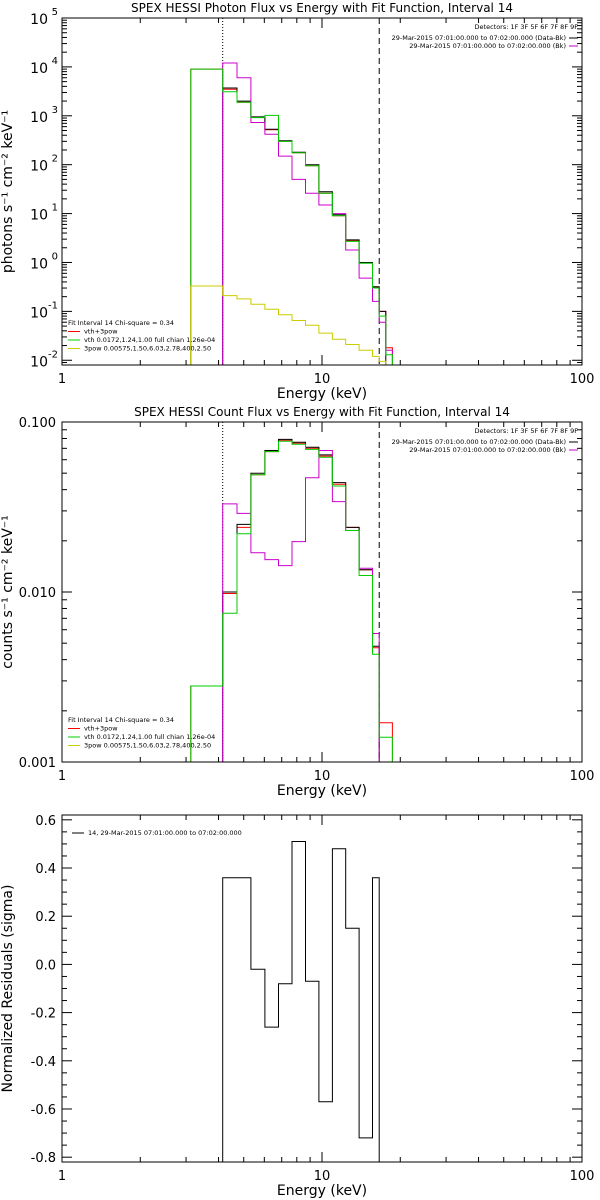 This screenshot has width=600, height=1200. Describe the element at coordinates (53, 354) in the screenshot. I see `y-tick-label-exp: -2` at that location.